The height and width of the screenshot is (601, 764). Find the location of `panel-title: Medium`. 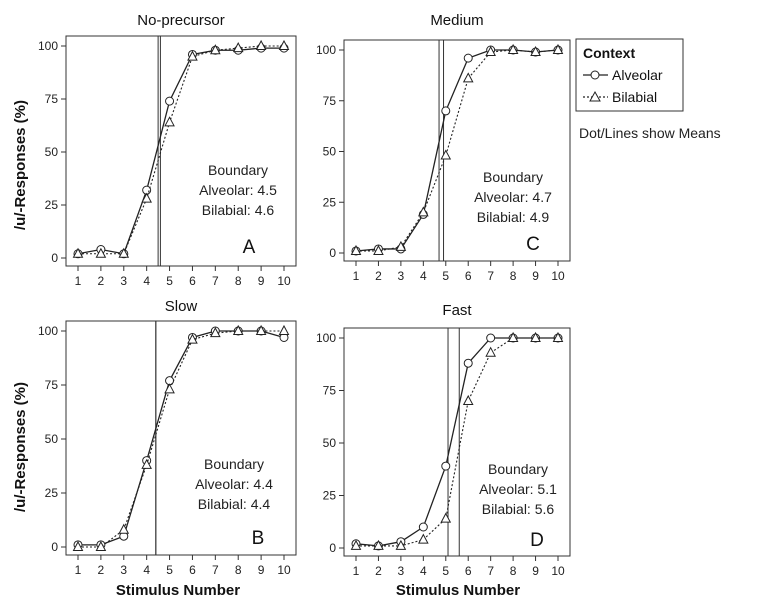

panel-title: Medium is located at coordinates (456, 20).